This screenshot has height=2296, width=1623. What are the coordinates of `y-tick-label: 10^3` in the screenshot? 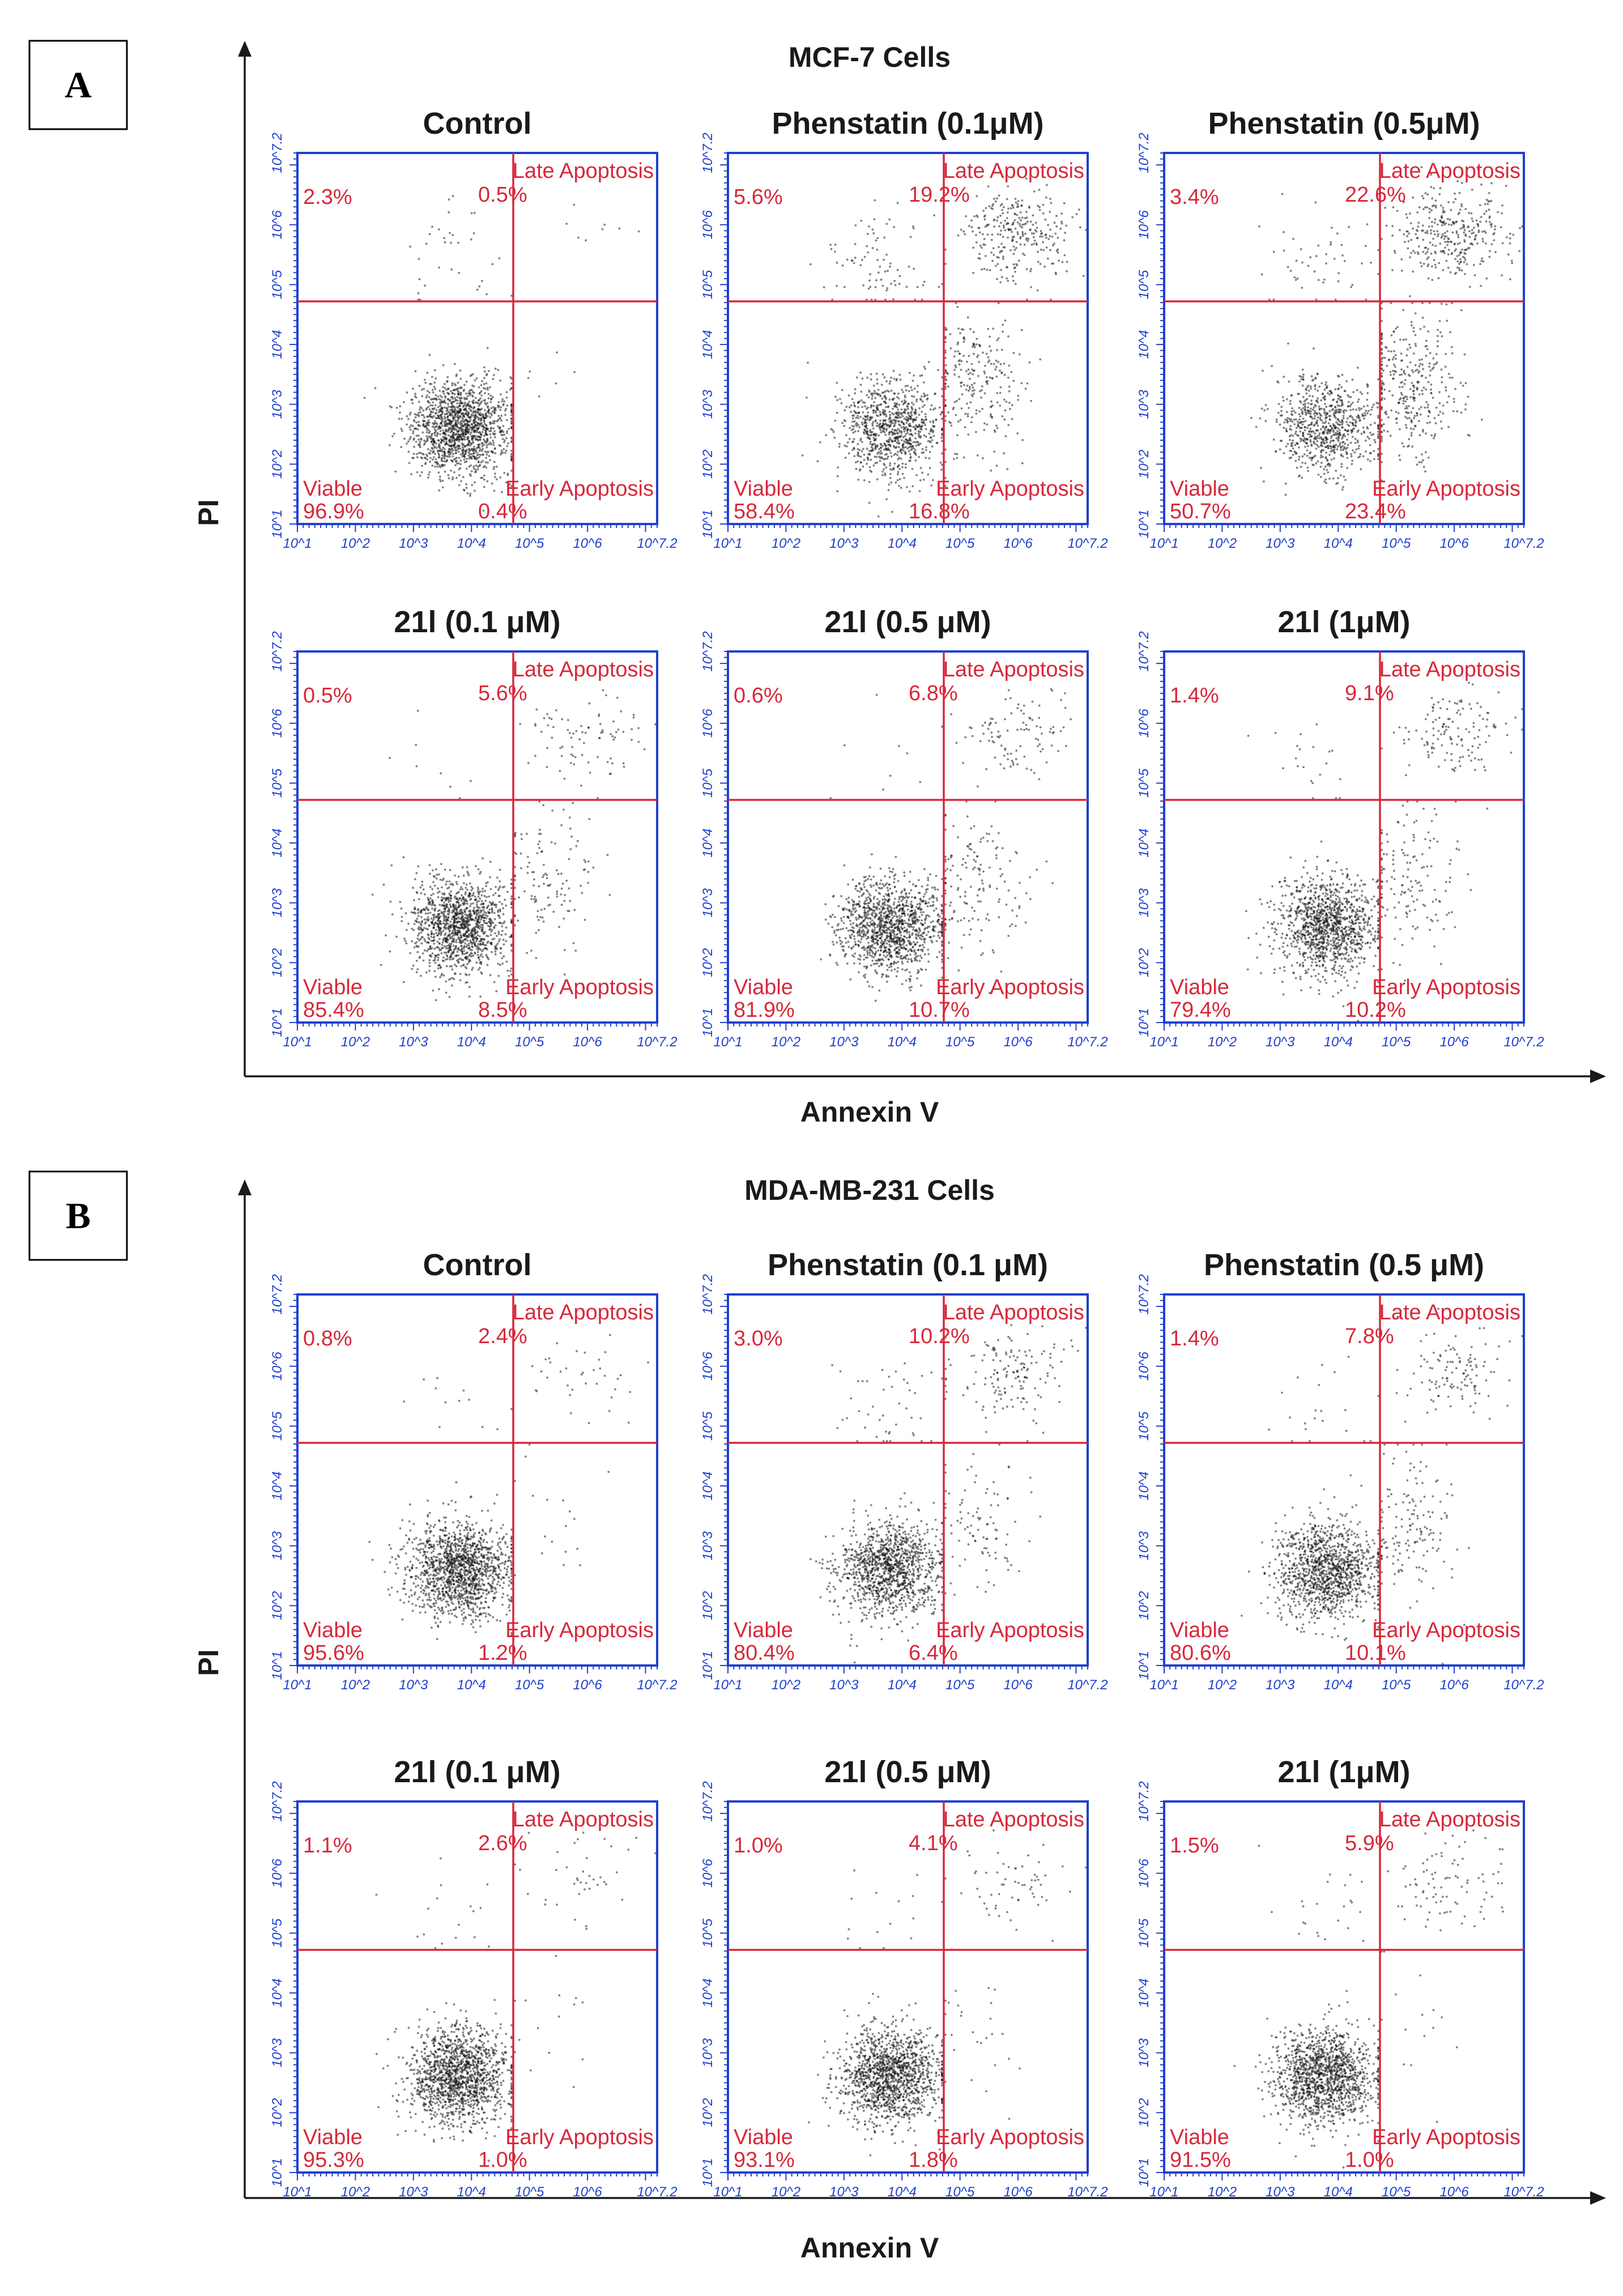 It's located at (1144, 404).